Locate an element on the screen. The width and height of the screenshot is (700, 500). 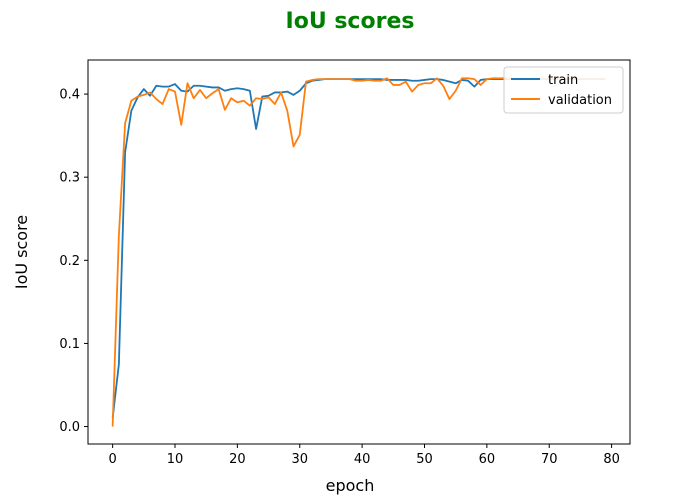
x-tick-label: 30 is located at coordinates (299, 459).